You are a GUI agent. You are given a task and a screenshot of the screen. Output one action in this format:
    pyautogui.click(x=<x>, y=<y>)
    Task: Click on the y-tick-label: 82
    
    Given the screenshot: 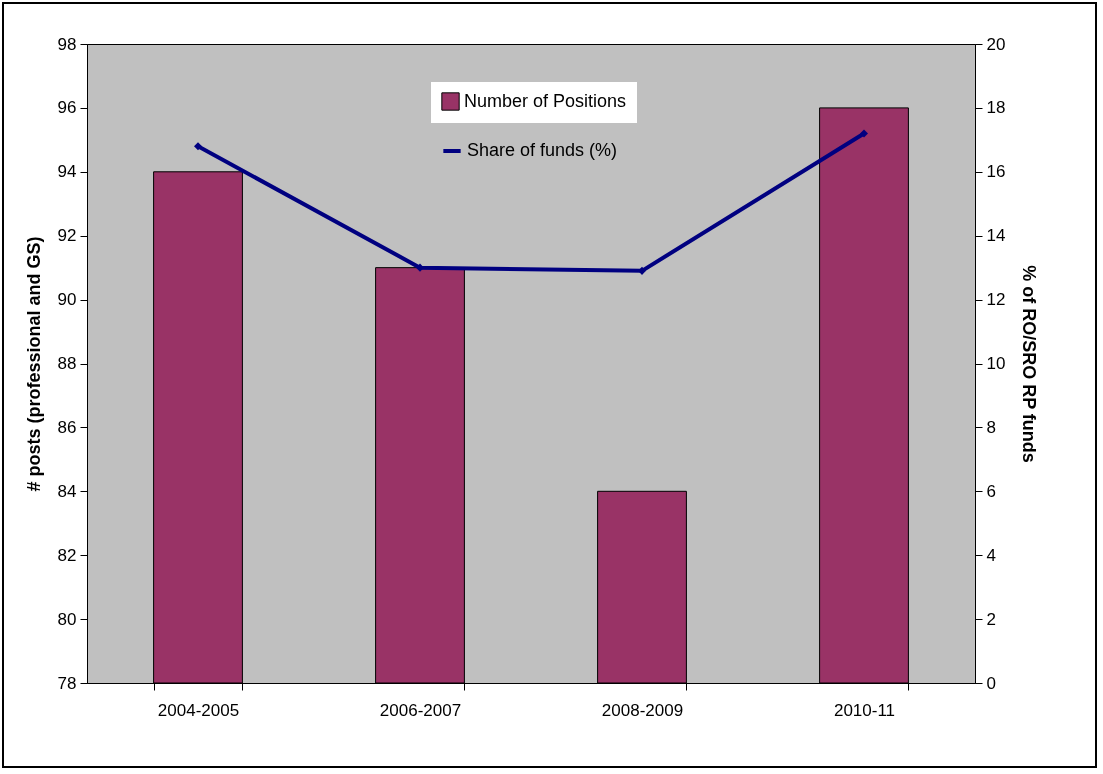 What is the action you would take?
    pyautogui.click(x=67, y=555)
    